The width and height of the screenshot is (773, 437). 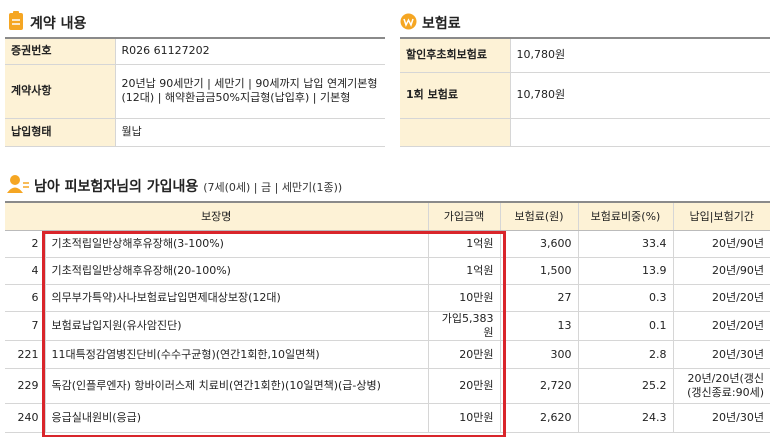 I want to click on column-header: 납입|보험기간, so click(x=721, y=216).